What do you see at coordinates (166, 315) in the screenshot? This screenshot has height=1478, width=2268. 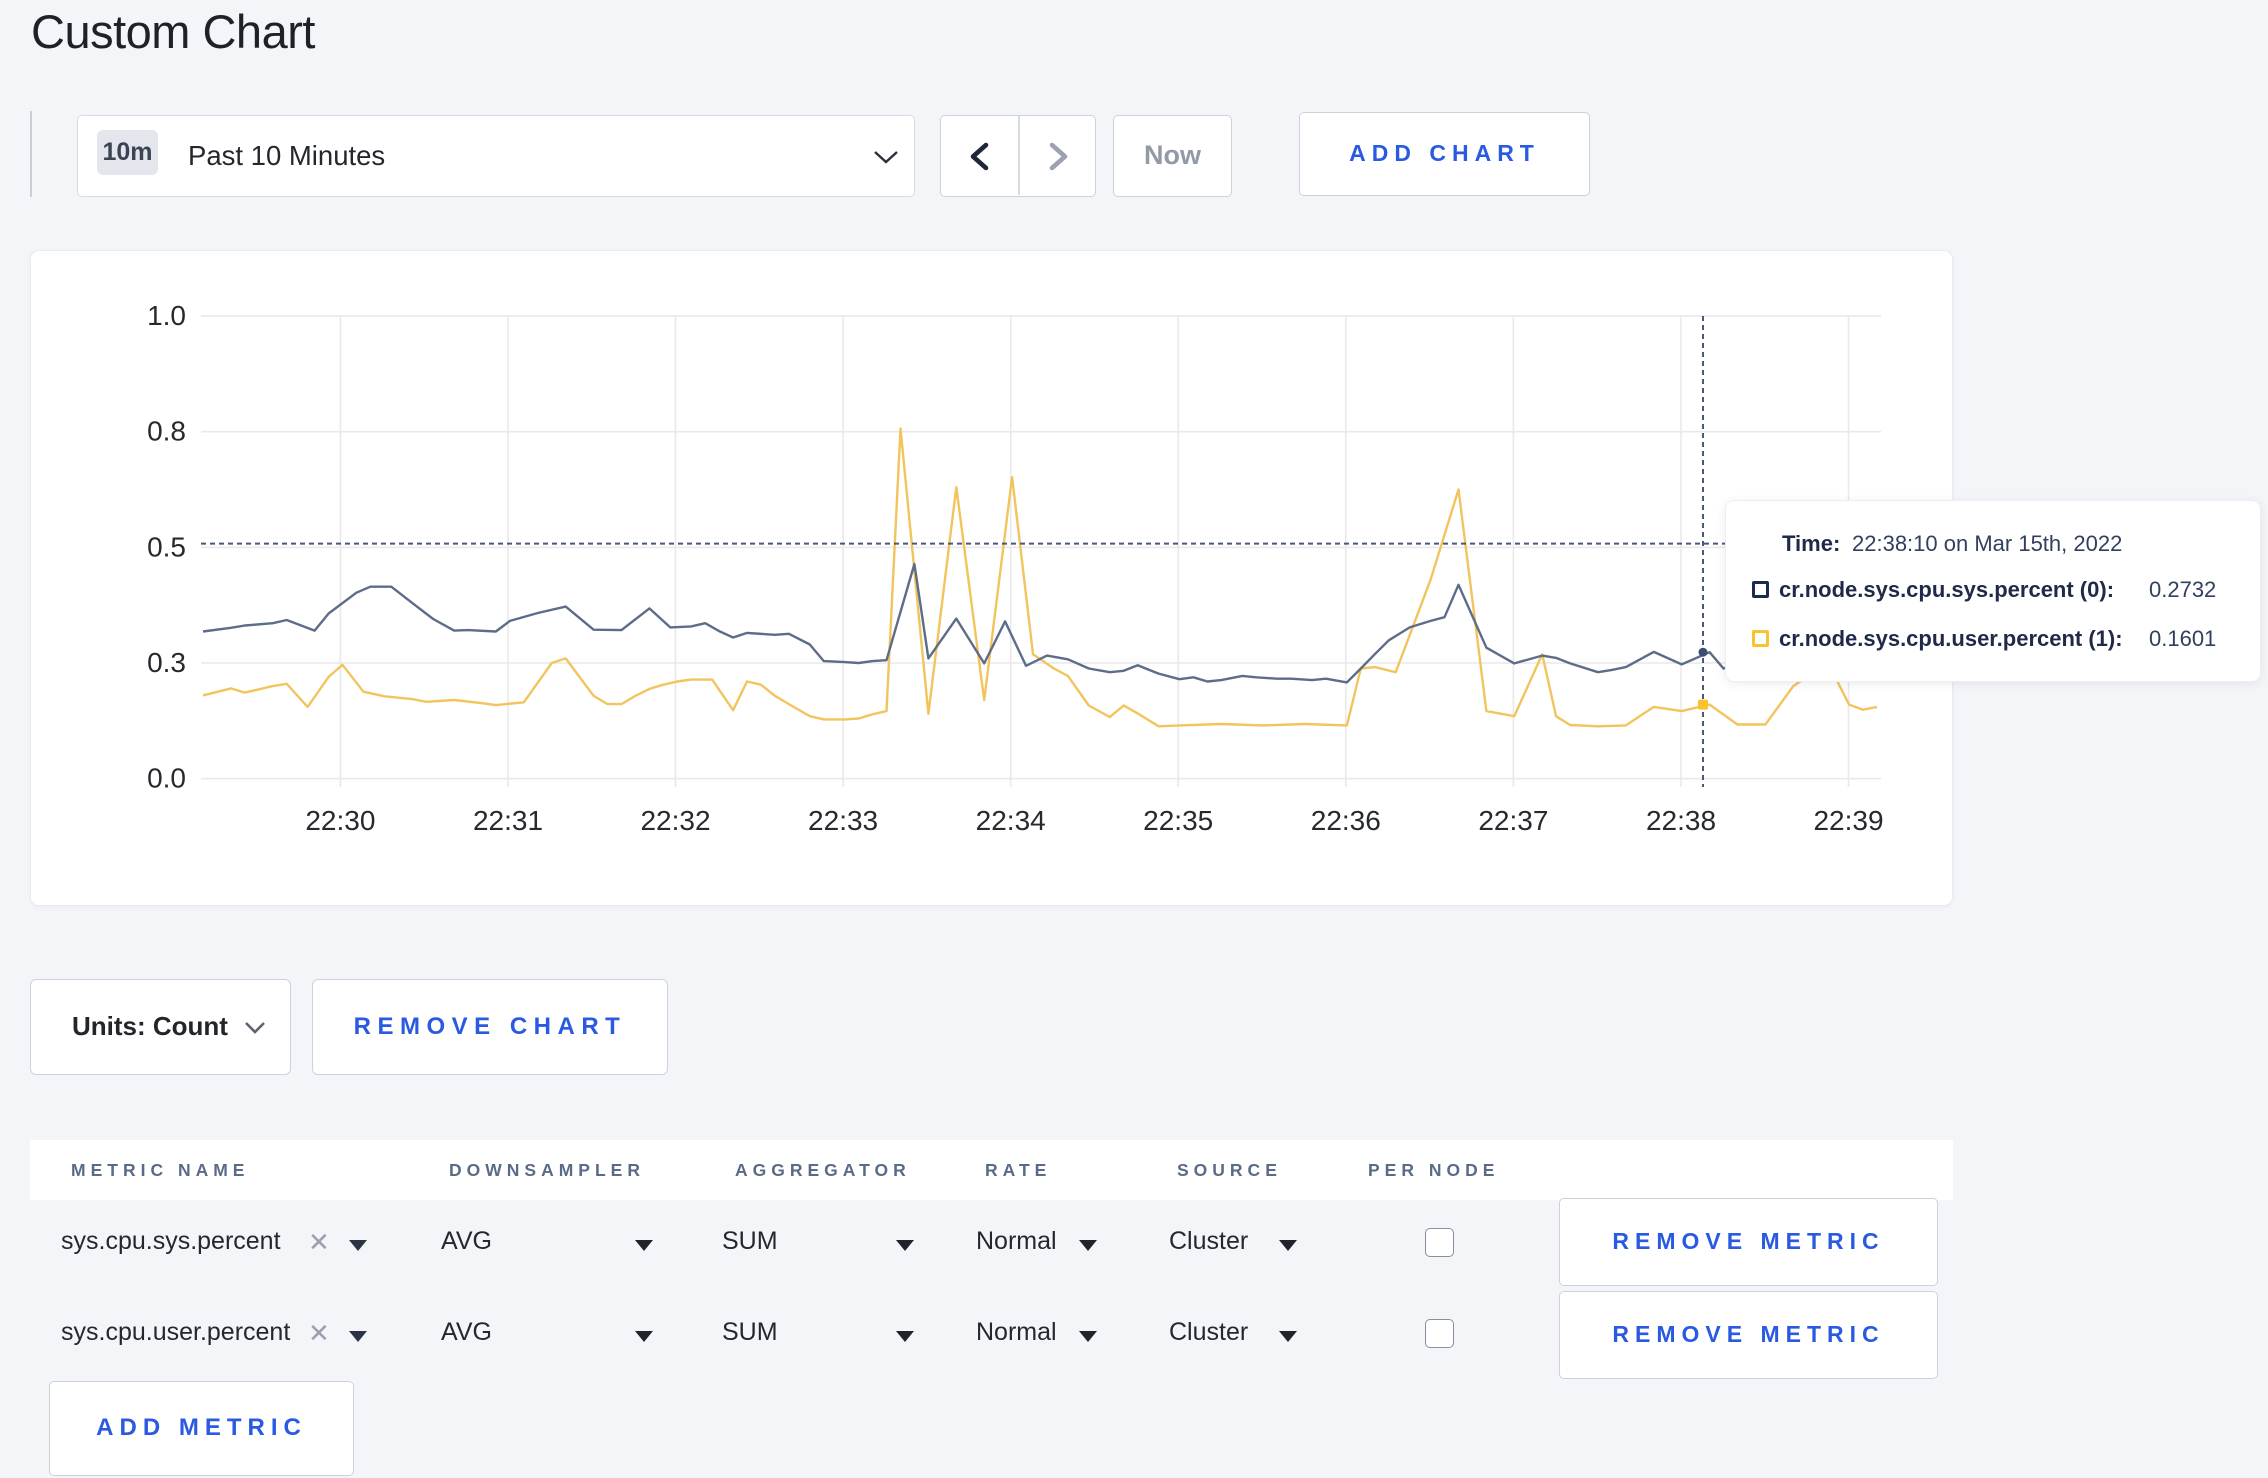 I see `svg-text: 1.0` at bounding box center [166, 315].